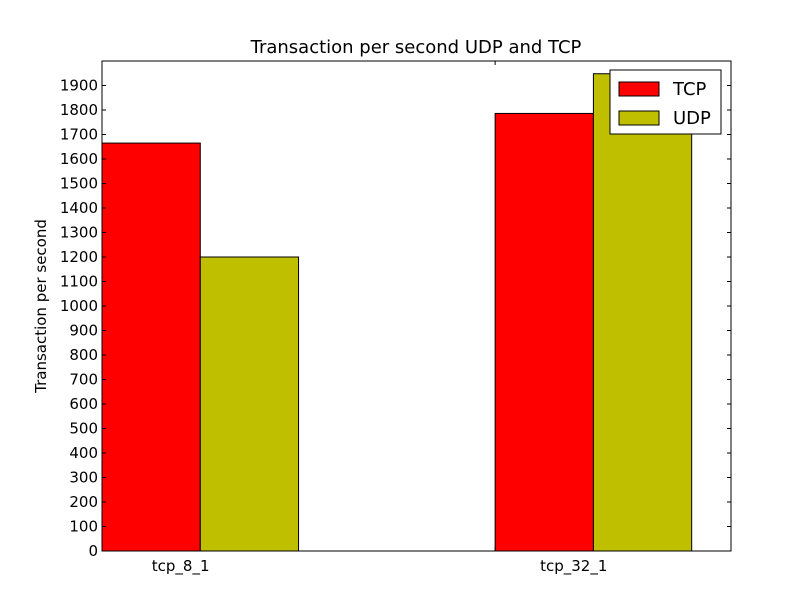 The height and width of the screenshot is (612, 812). I want to click on y-tick-label: 600, so click(83, 404).